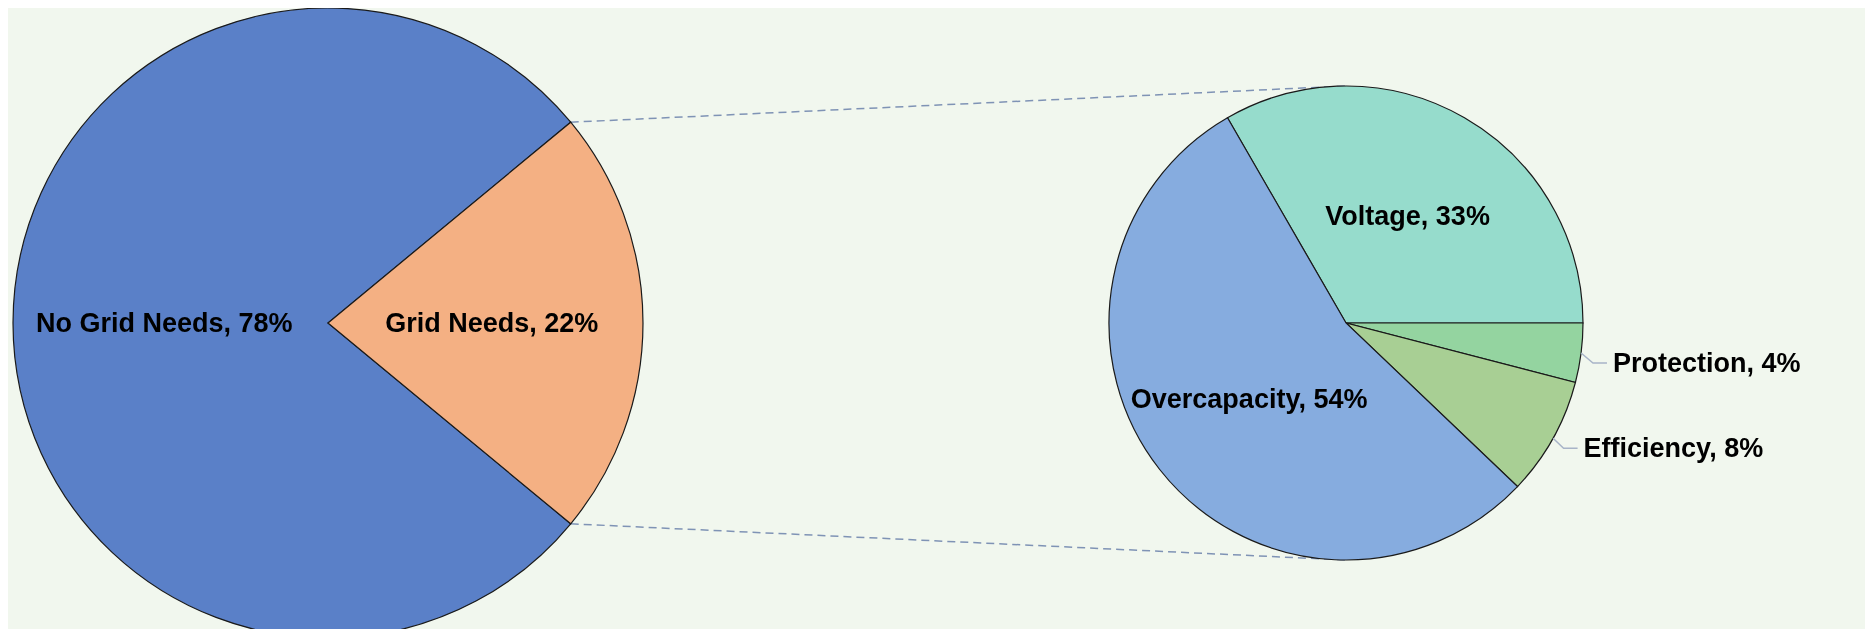 The image size is (1873, 637). What do you see at coordinates (1673, 448) in the screenshot?
I see `slice-label: Efficiency, 8%` at bounding box center [1673, 448].